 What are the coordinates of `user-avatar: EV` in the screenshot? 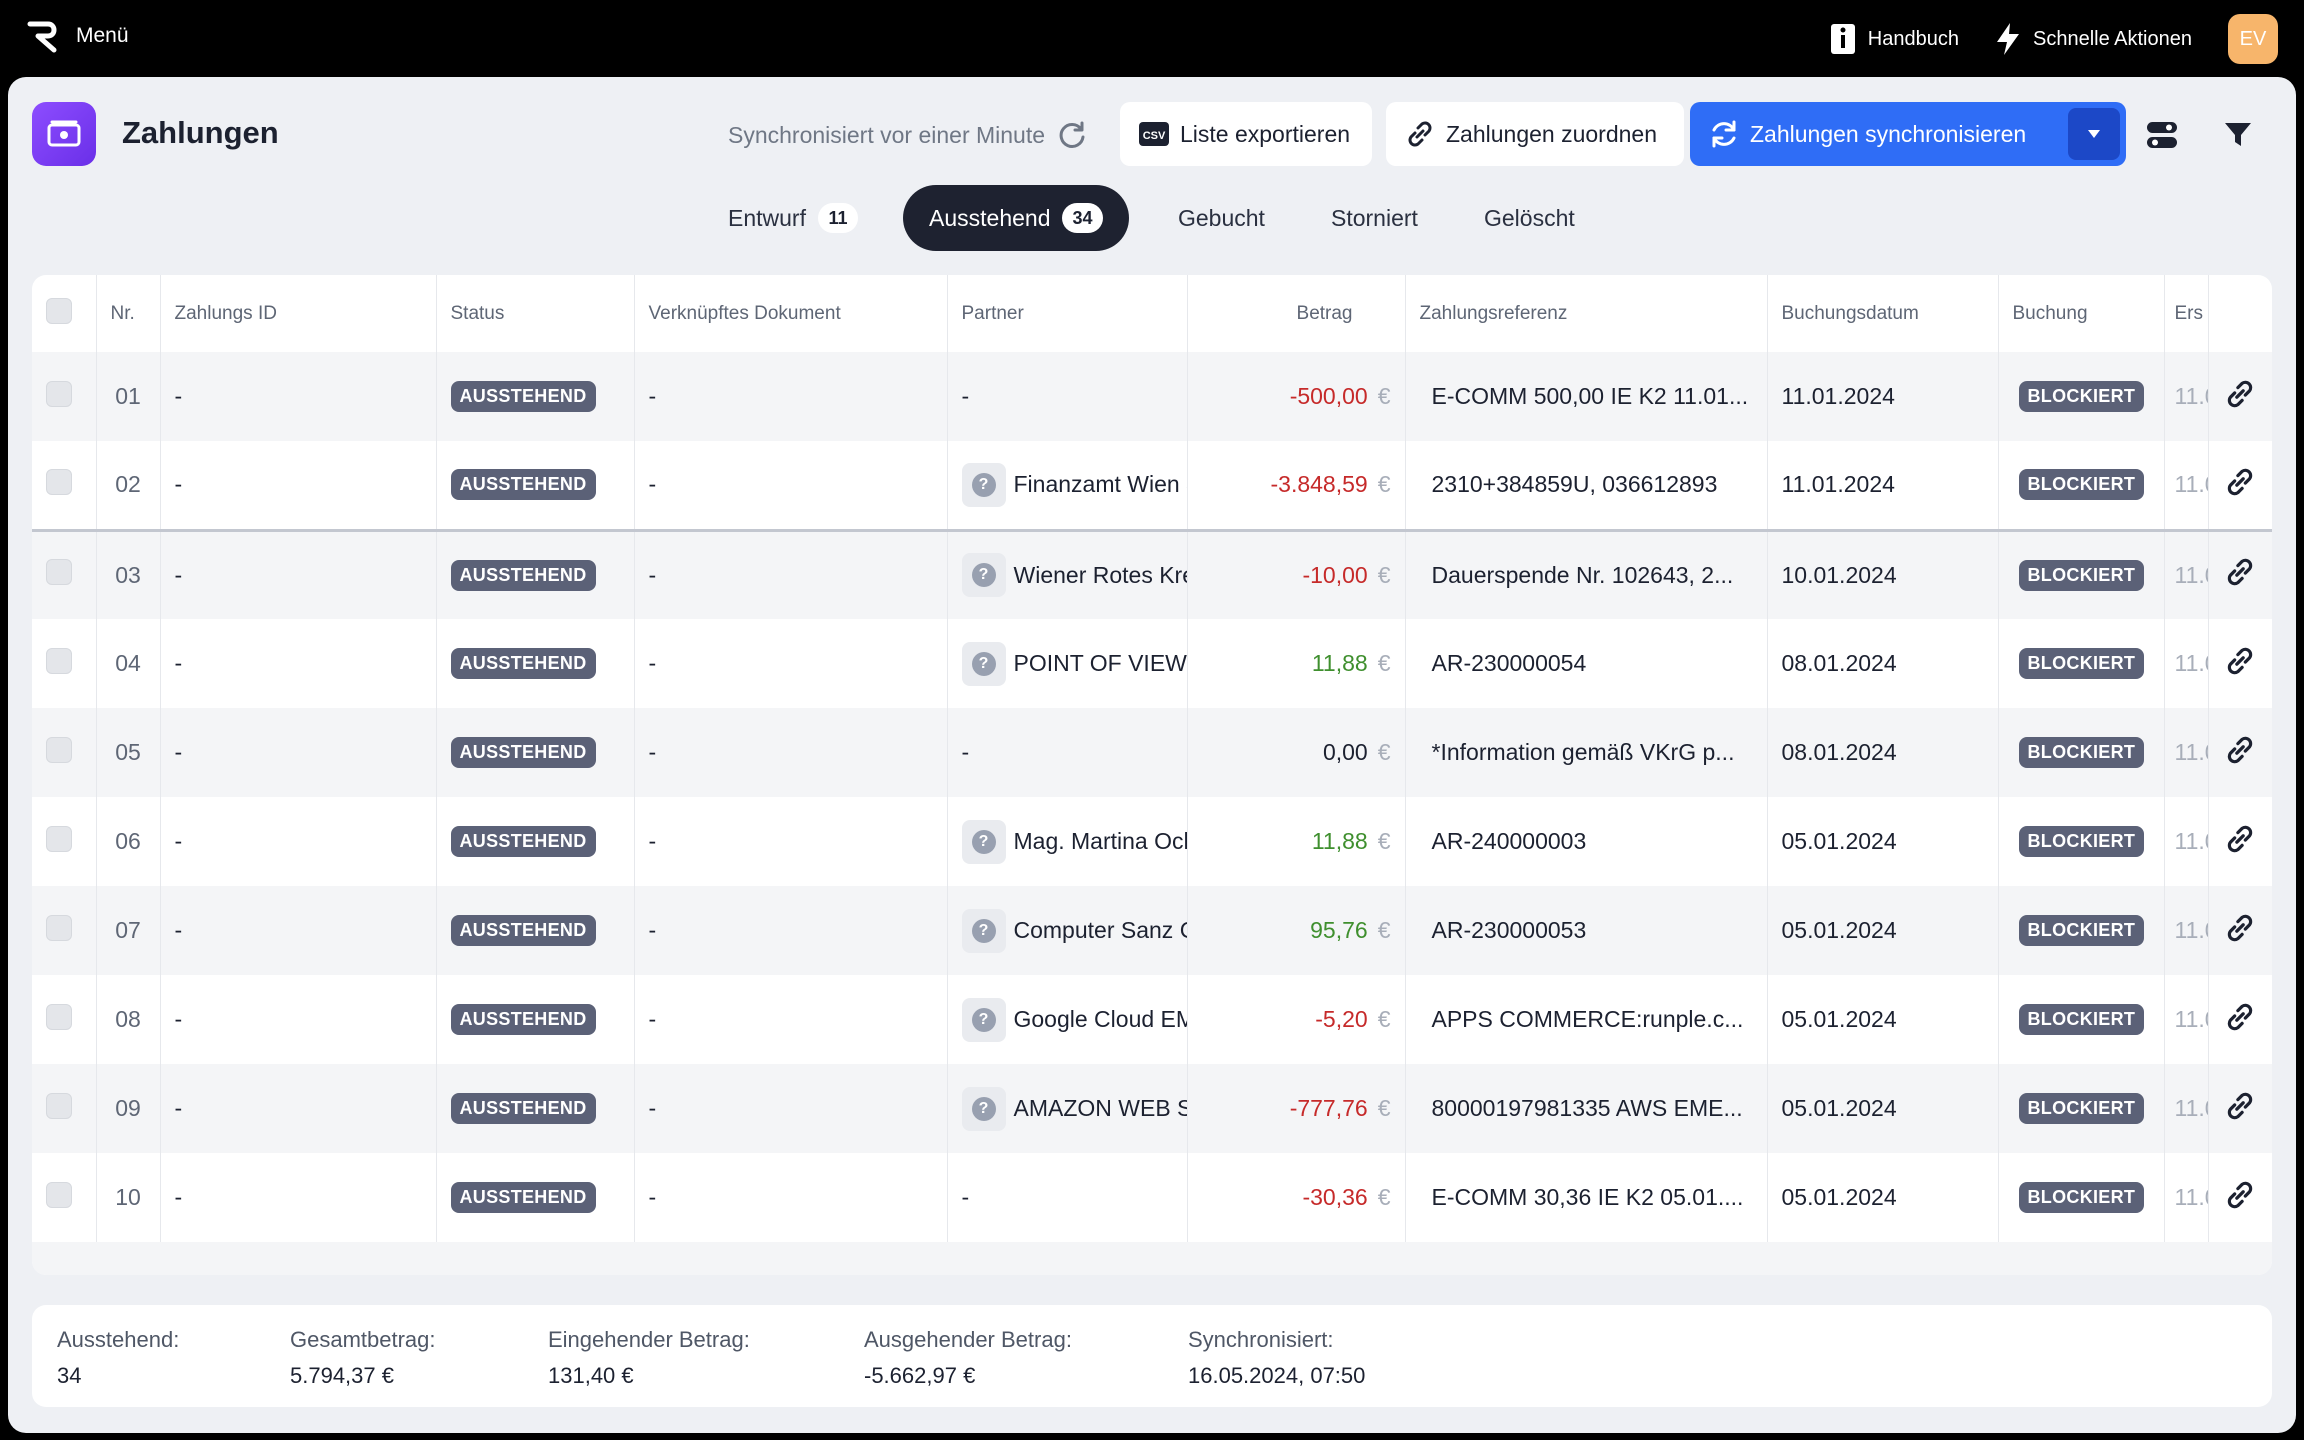 It's located at (2253, 39).